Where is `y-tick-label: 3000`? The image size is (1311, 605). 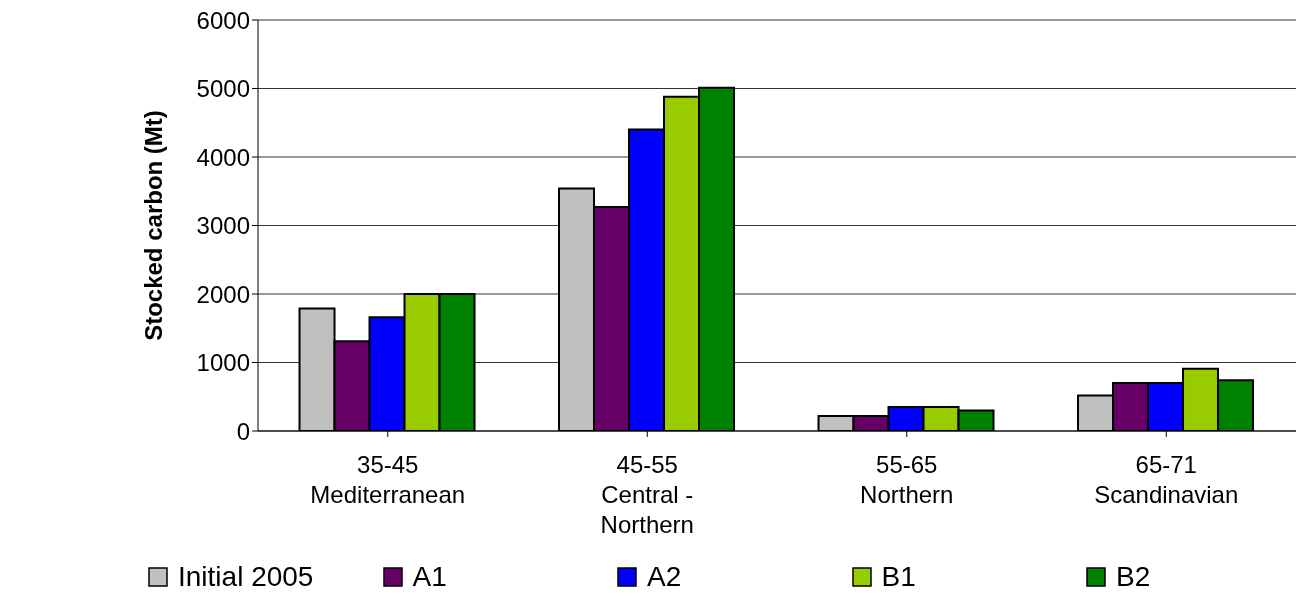 y-tick-label: 3000 is located at coordinates (223, 226).